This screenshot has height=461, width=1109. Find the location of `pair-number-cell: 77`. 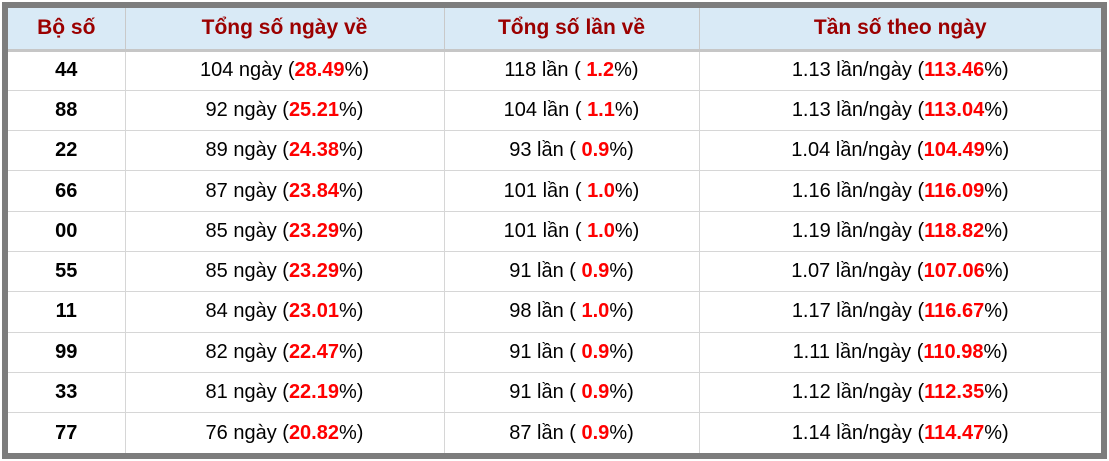

pair-number-cell: 77 is located at coordinates (66, 432).